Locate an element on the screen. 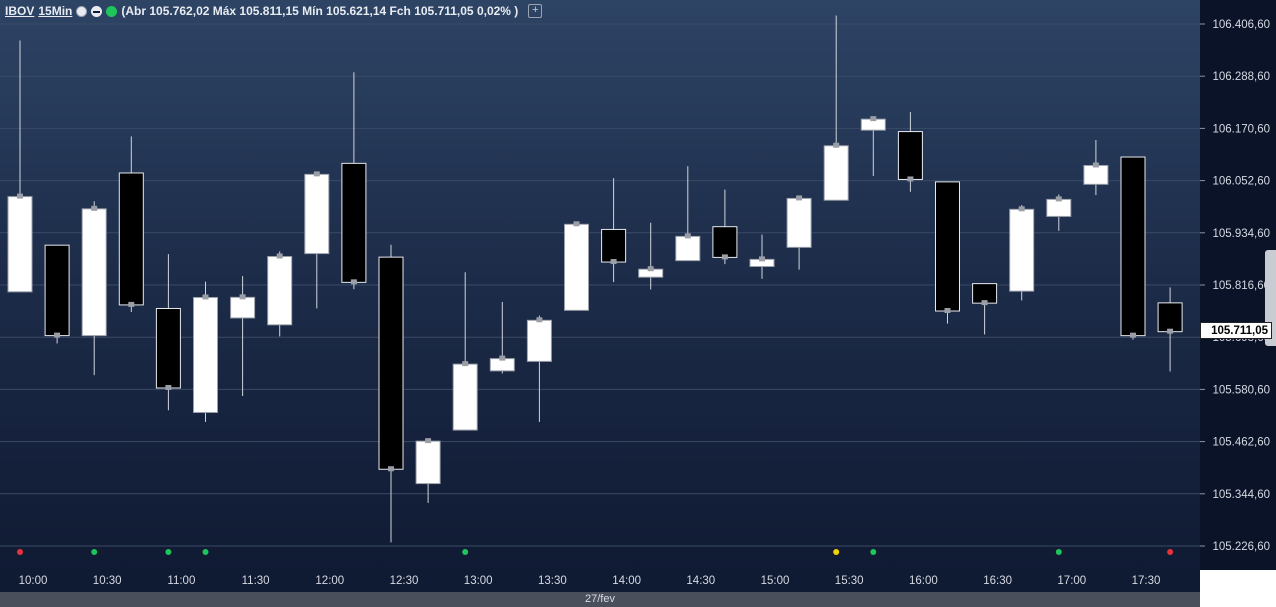 This screenshot has height=607, width=1276. y-tick-label: 105.934,60 is located at coordinates (1241, 234).